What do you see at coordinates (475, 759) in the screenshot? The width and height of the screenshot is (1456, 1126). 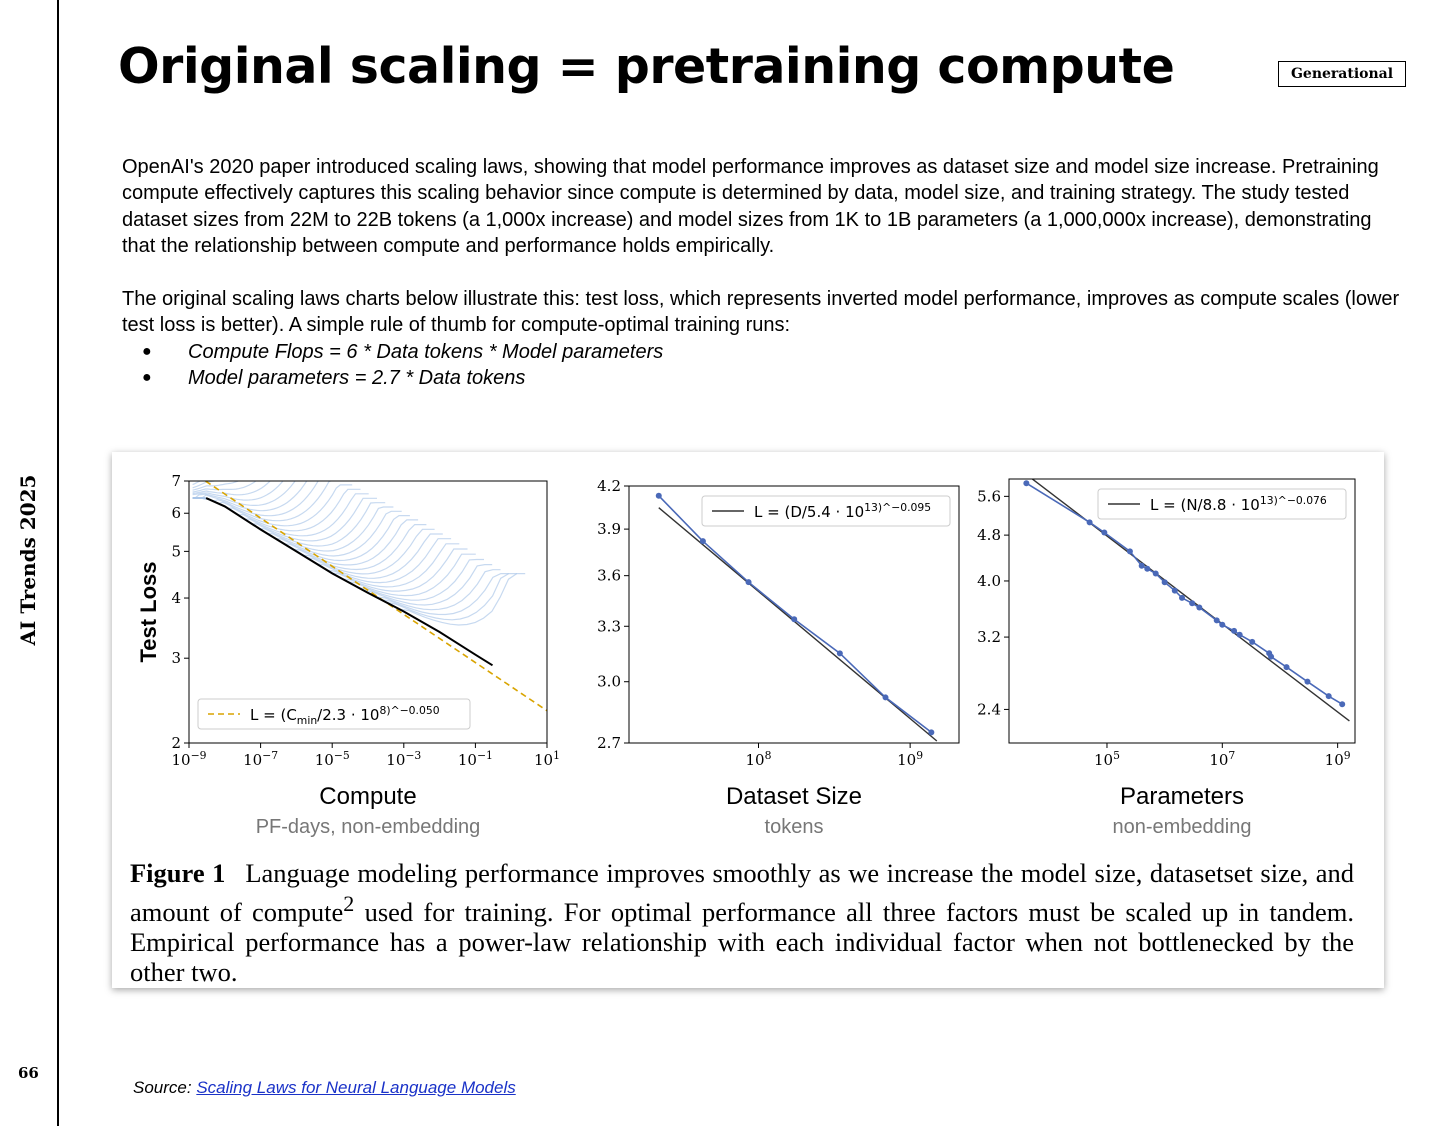 I see `x-tick-label: 10−1​` at bounding box center [475, 759].